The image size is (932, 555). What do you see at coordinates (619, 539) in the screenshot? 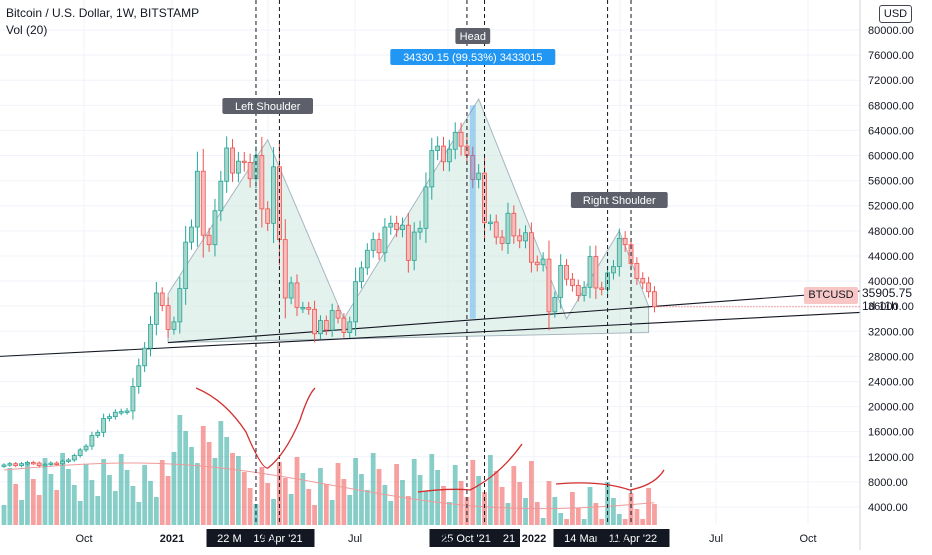
I see `x-tick-label: Apr` at bounding box center [619, 539].